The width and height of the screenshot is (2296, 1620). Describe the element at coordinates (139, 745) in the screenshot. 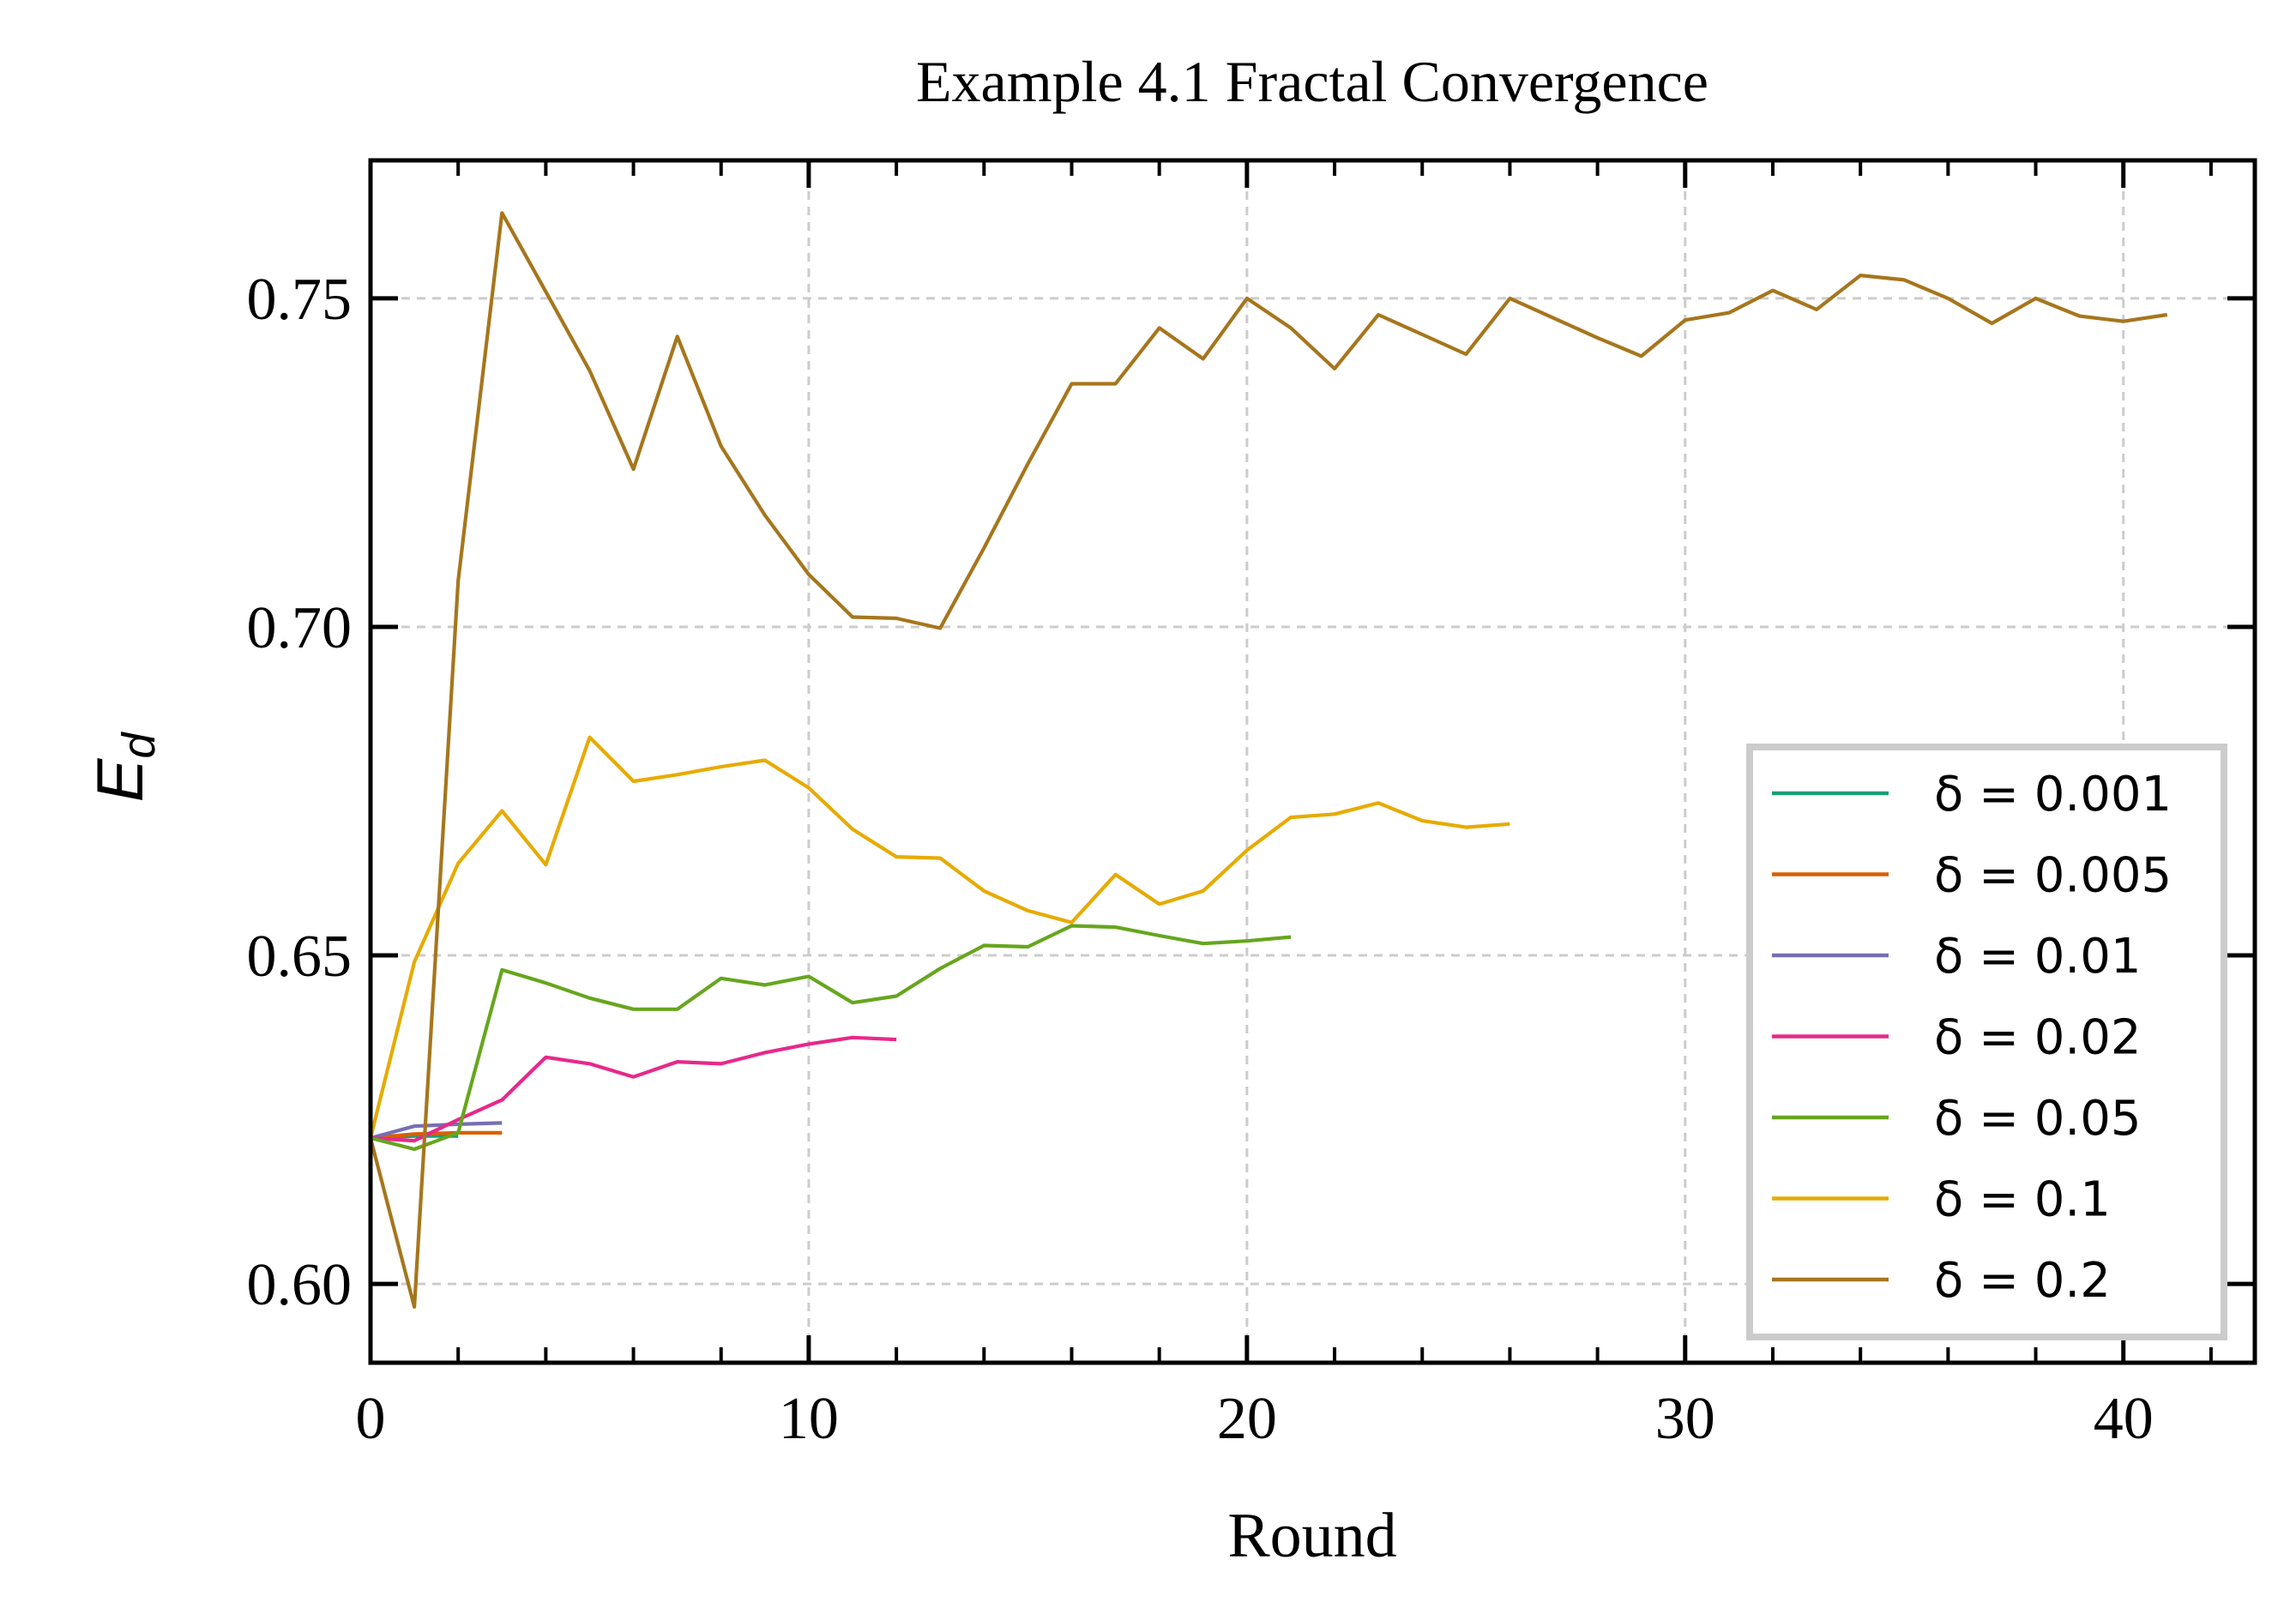

I see `y-axis-label-sub: d` at that location.